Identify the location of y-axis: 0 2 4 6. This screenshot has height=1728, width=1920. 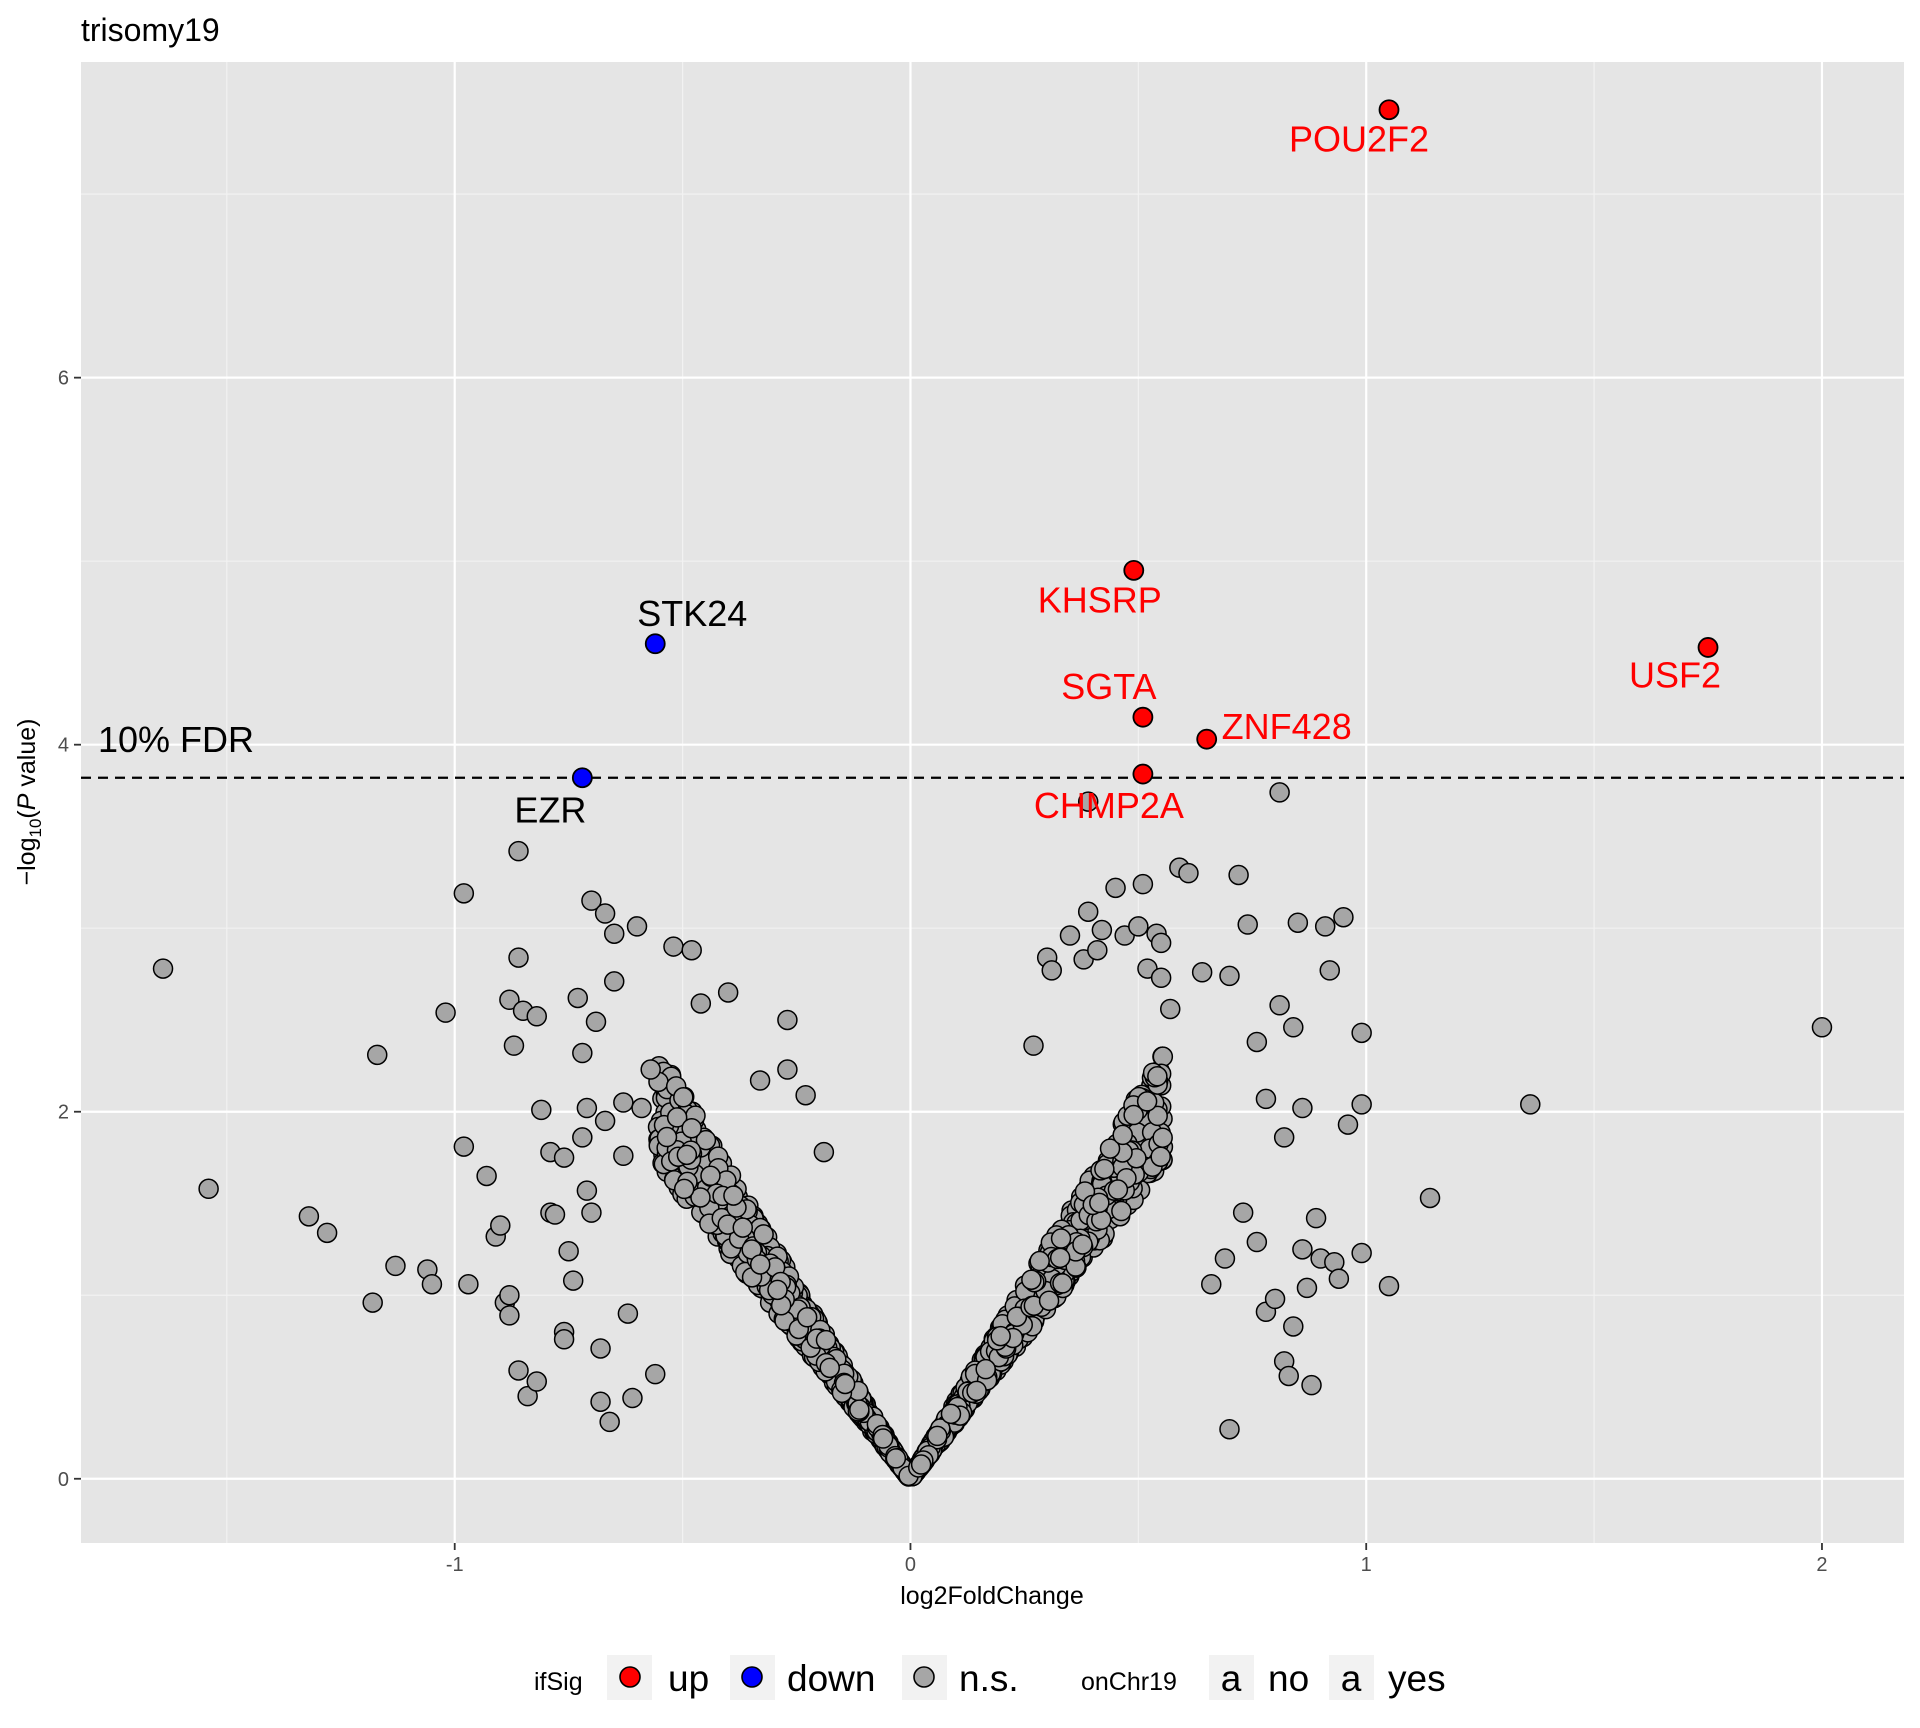
(69, 929).